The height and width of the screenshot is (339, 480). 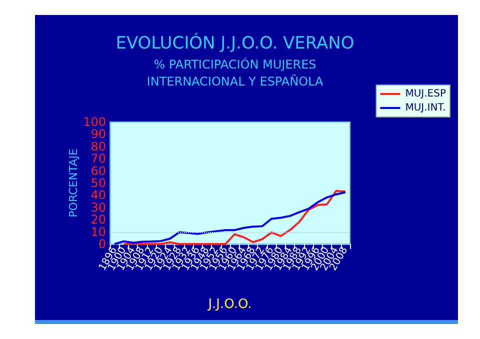 I want to click on y-tick-label: 50, so click(x=98, y=183).